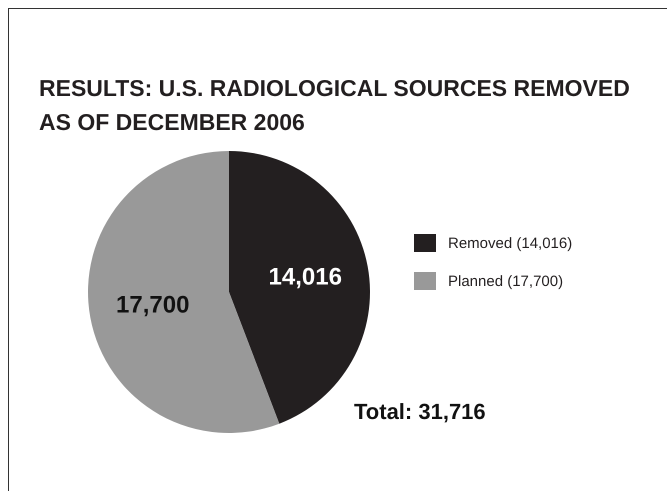 This screenshot has width=667, height=491. I want to click on legend-label: Removed (14,016), so click(510, 243).